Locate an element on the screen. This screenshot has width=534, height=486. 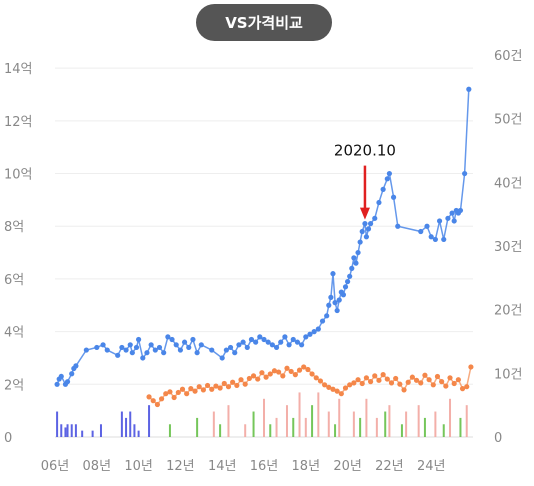
right-tick-label: 60건 is located at coordinates (508, 56).